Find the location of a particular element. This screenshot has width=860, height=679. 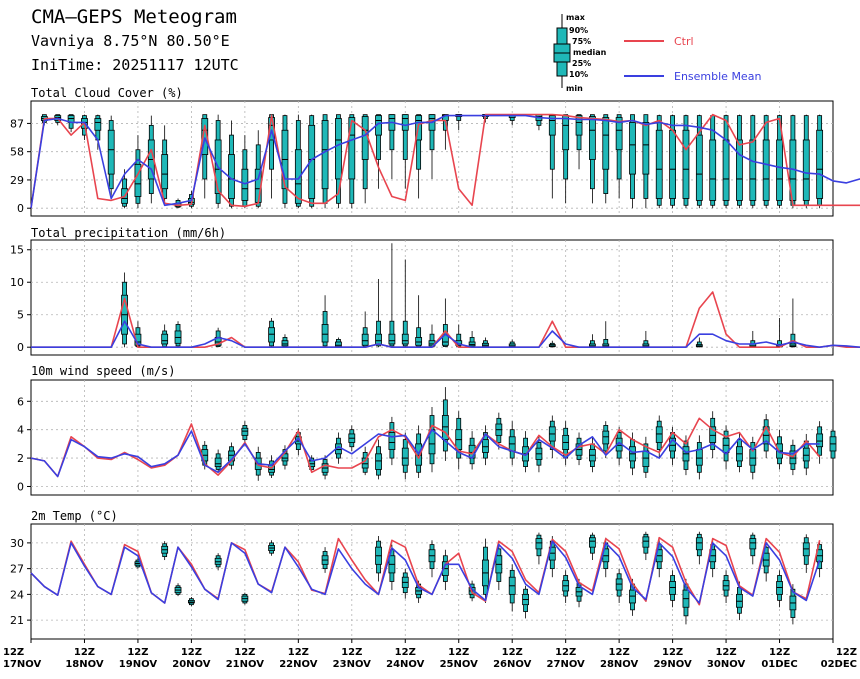

ytick-label: 6 is located at coordinates (20, 401).